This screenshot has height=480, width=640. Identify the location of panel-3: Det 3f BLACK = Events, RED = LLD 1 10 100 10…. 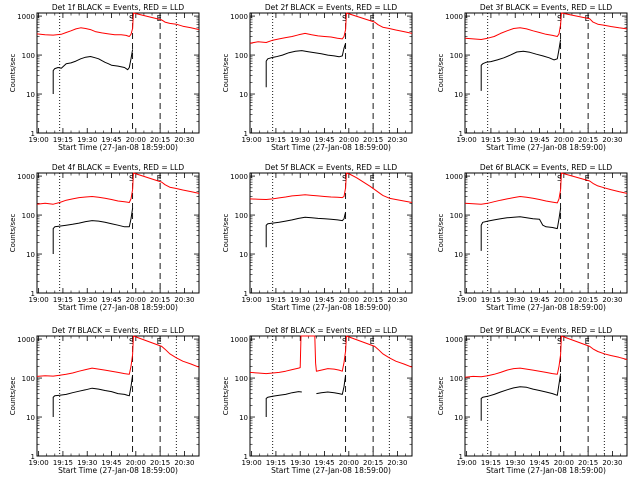
(532, 77).